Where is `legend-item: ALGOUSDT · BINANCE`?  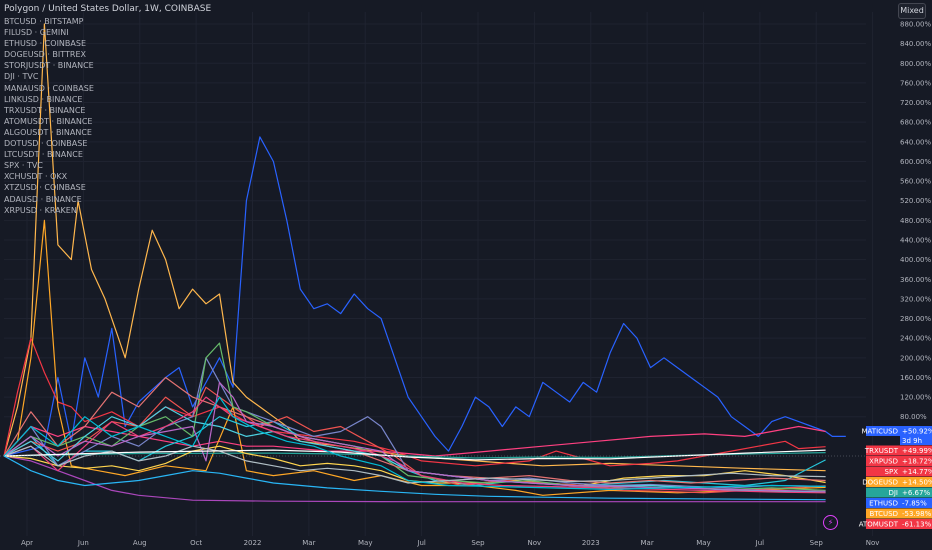
legend-item: ALGOUSDT · BINANCE is located at coordinates (48, 132).